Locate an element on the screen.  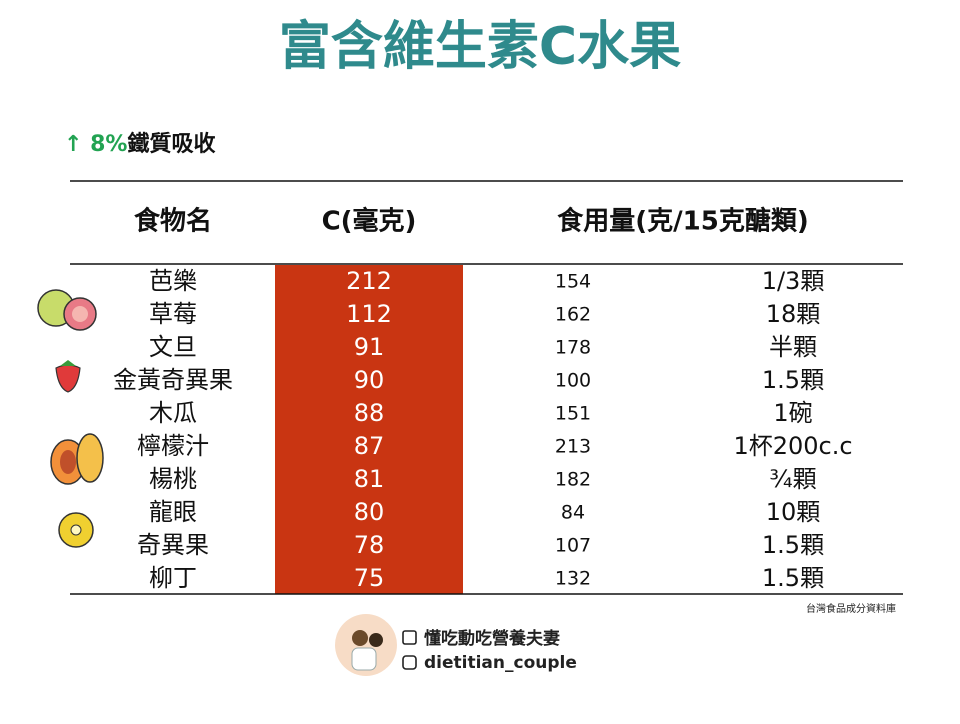
vitamin-c: 91 is located at coordinates (369, 347).